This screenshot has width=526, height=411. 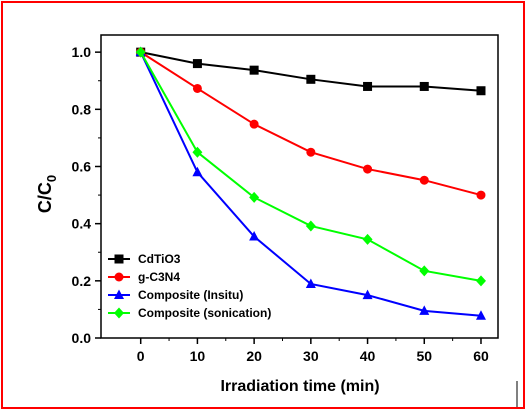 I want to click on x-tick-label: 60, so click(x=481, y=356).